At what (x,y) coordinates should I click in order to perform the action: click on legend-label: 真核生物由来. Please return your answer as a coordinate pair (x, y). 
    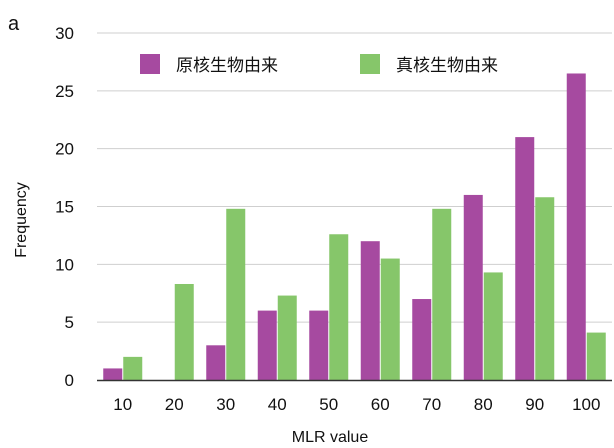
    Looking at the image, I should click on (447, 66).